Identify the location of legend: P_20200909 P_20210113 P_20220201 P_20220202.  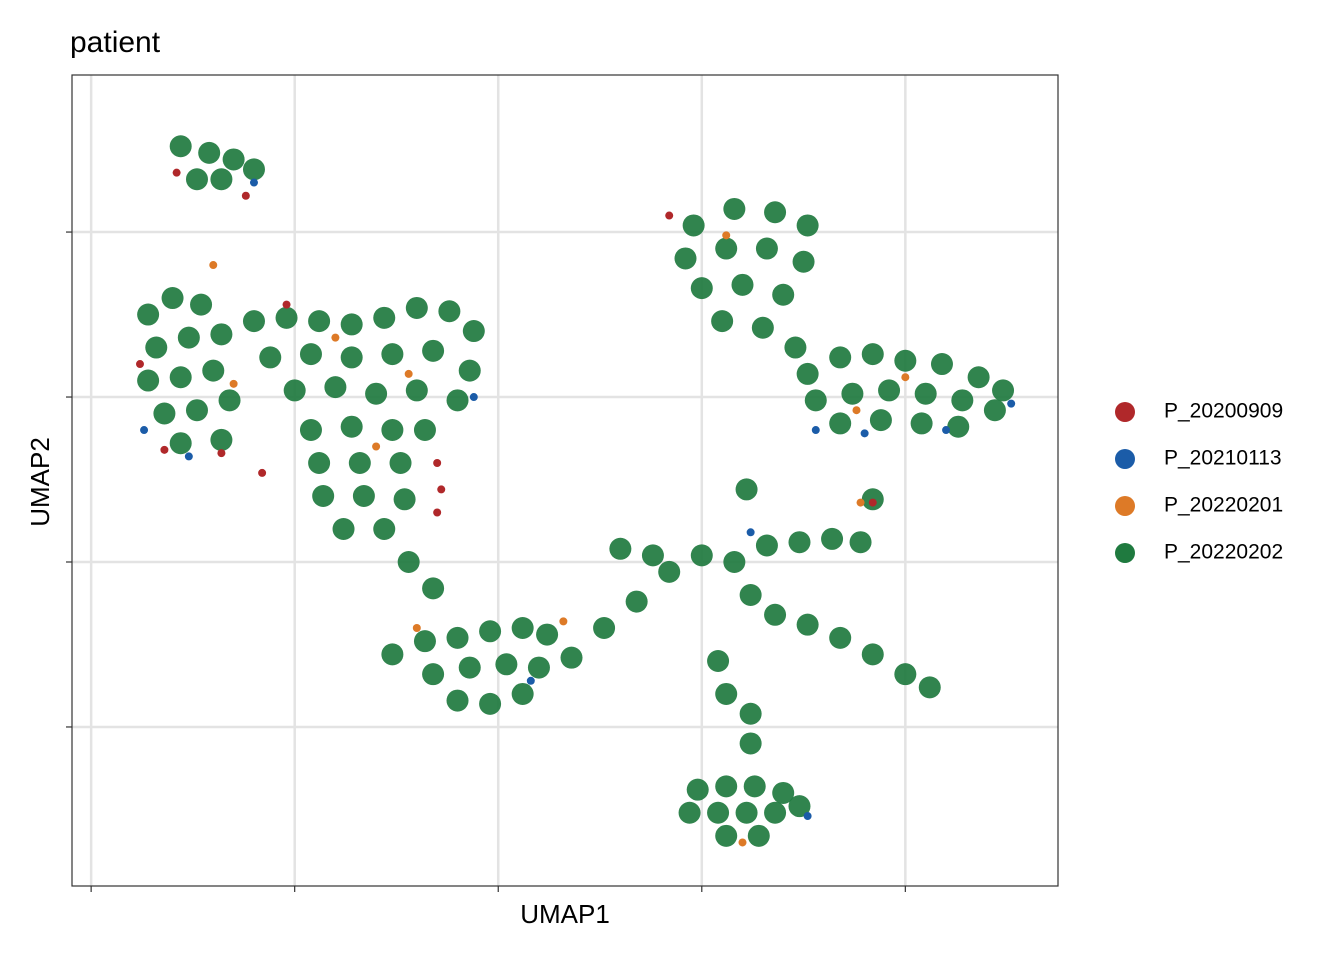
(1199, 482).